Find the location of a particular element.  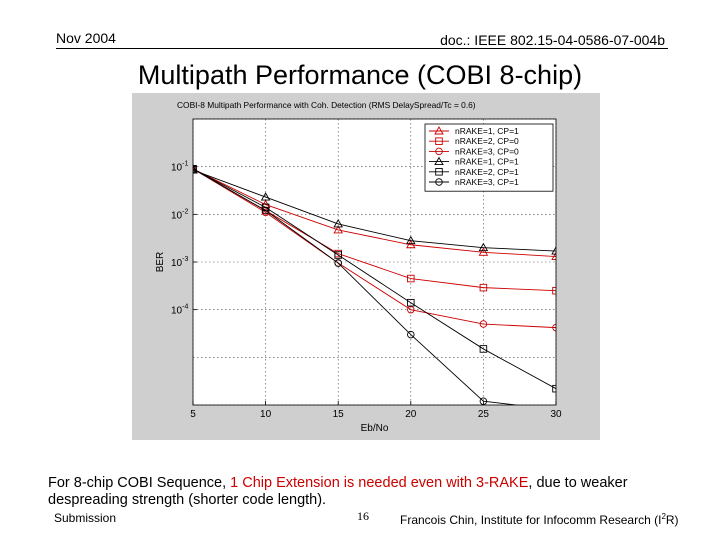

header-date: Nov 2004 is located at coordinates (86, 38).